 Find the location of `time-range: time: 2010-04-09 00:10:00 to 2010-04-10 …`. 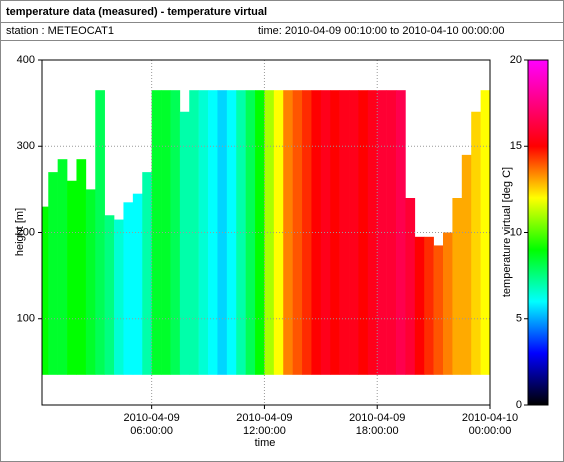

time-range: time: 2010-04-09 00:10:00 to 2010-04-10 … is located at coordinates (381, 31).